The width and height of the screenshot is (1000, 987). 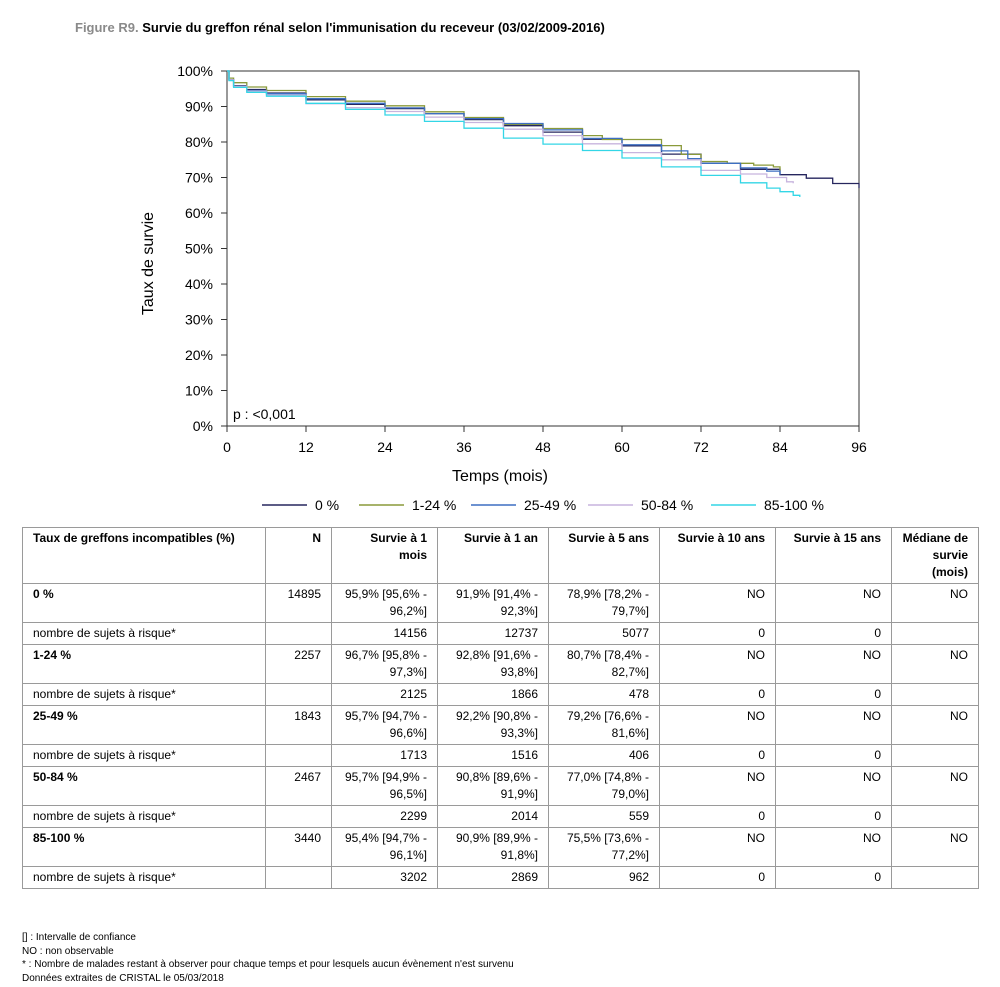 I want to click on x-axis-label: Temps (mois), so click(x=500, y=476).